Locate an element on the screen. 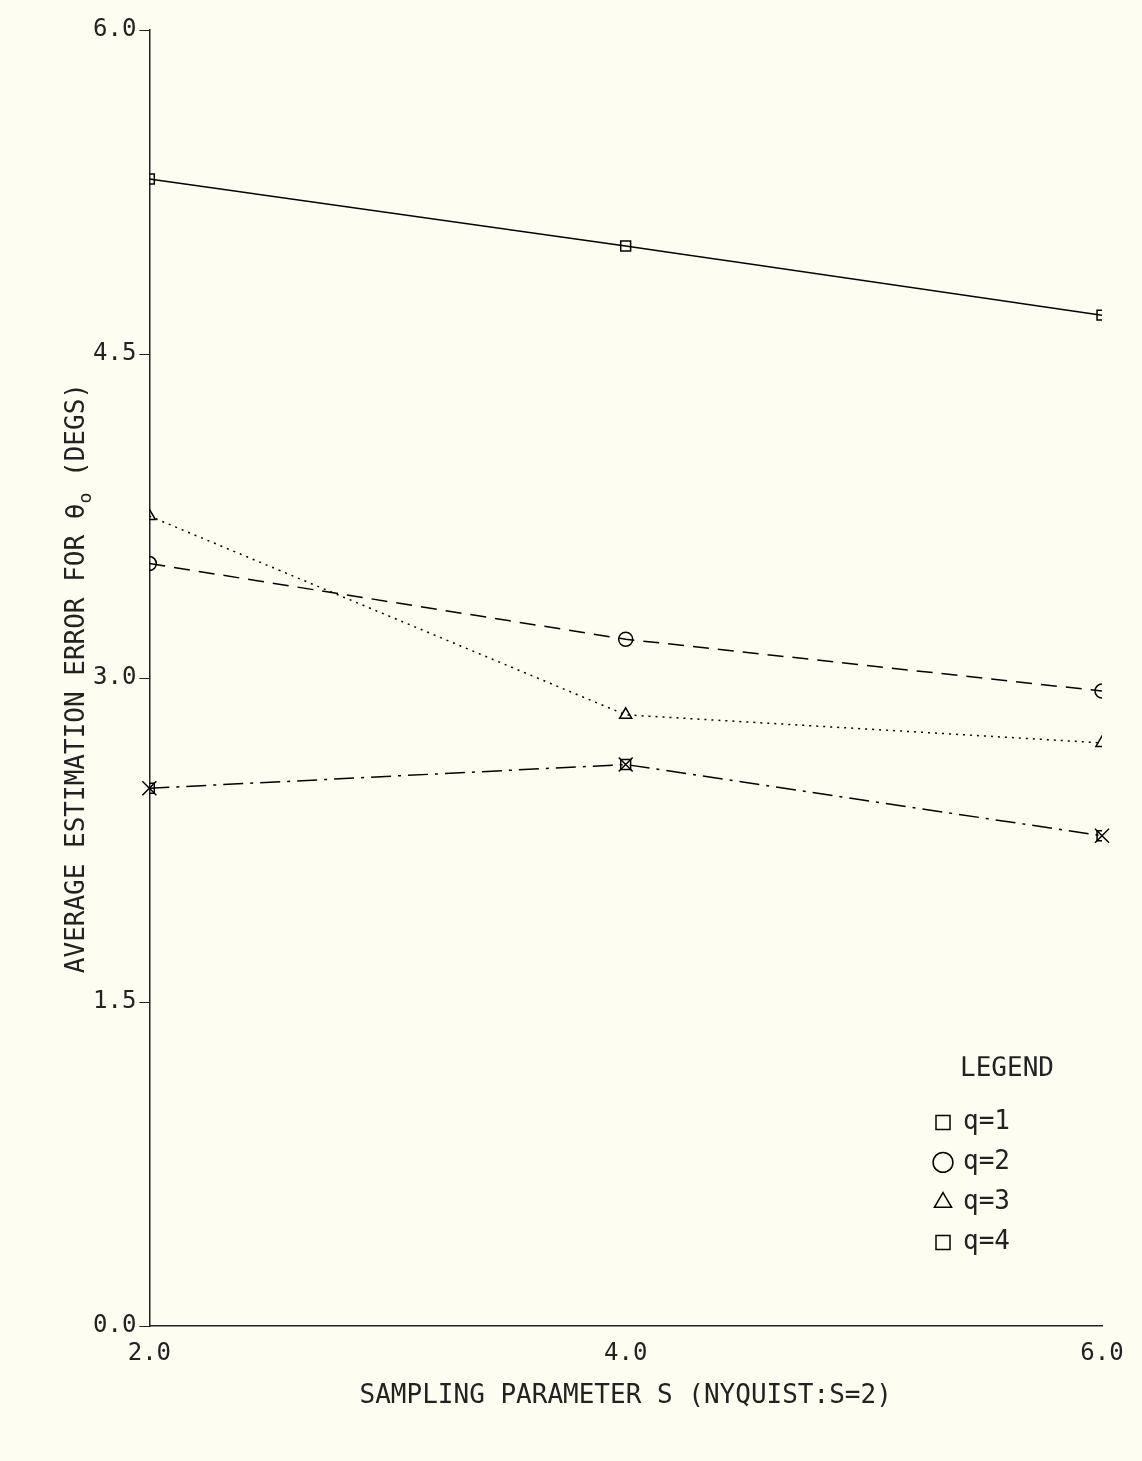 The image size is (1142, 1461). y-tick-label: 1.5 is located at coordinates (114, 1000).